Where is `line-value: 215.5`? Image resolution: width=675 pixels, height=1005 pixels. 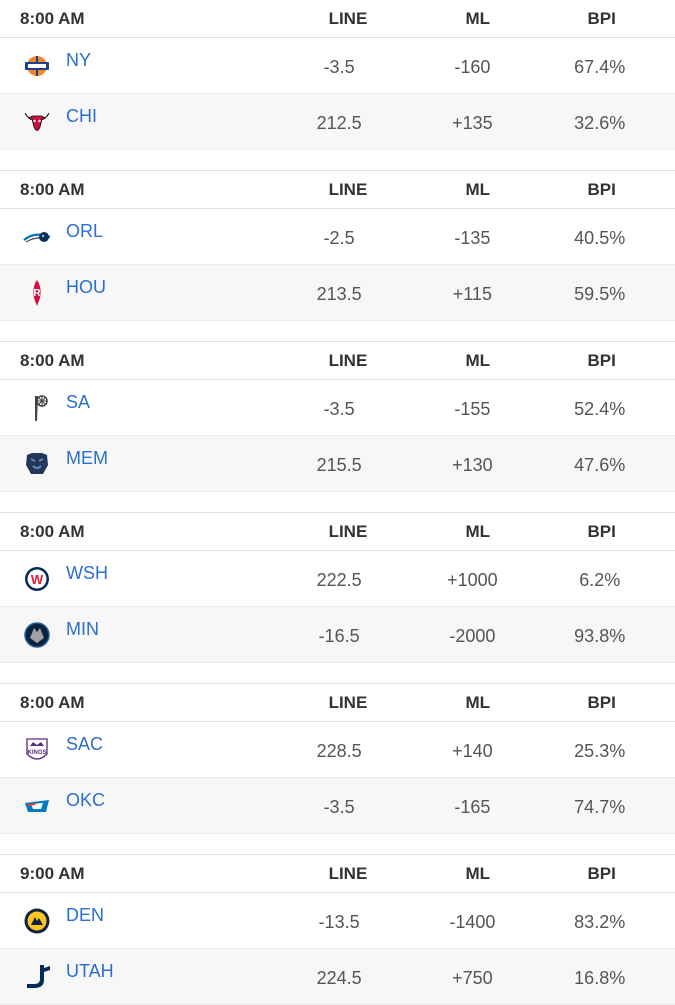
line-value: 215.5 is located at coordinates (339, 465).